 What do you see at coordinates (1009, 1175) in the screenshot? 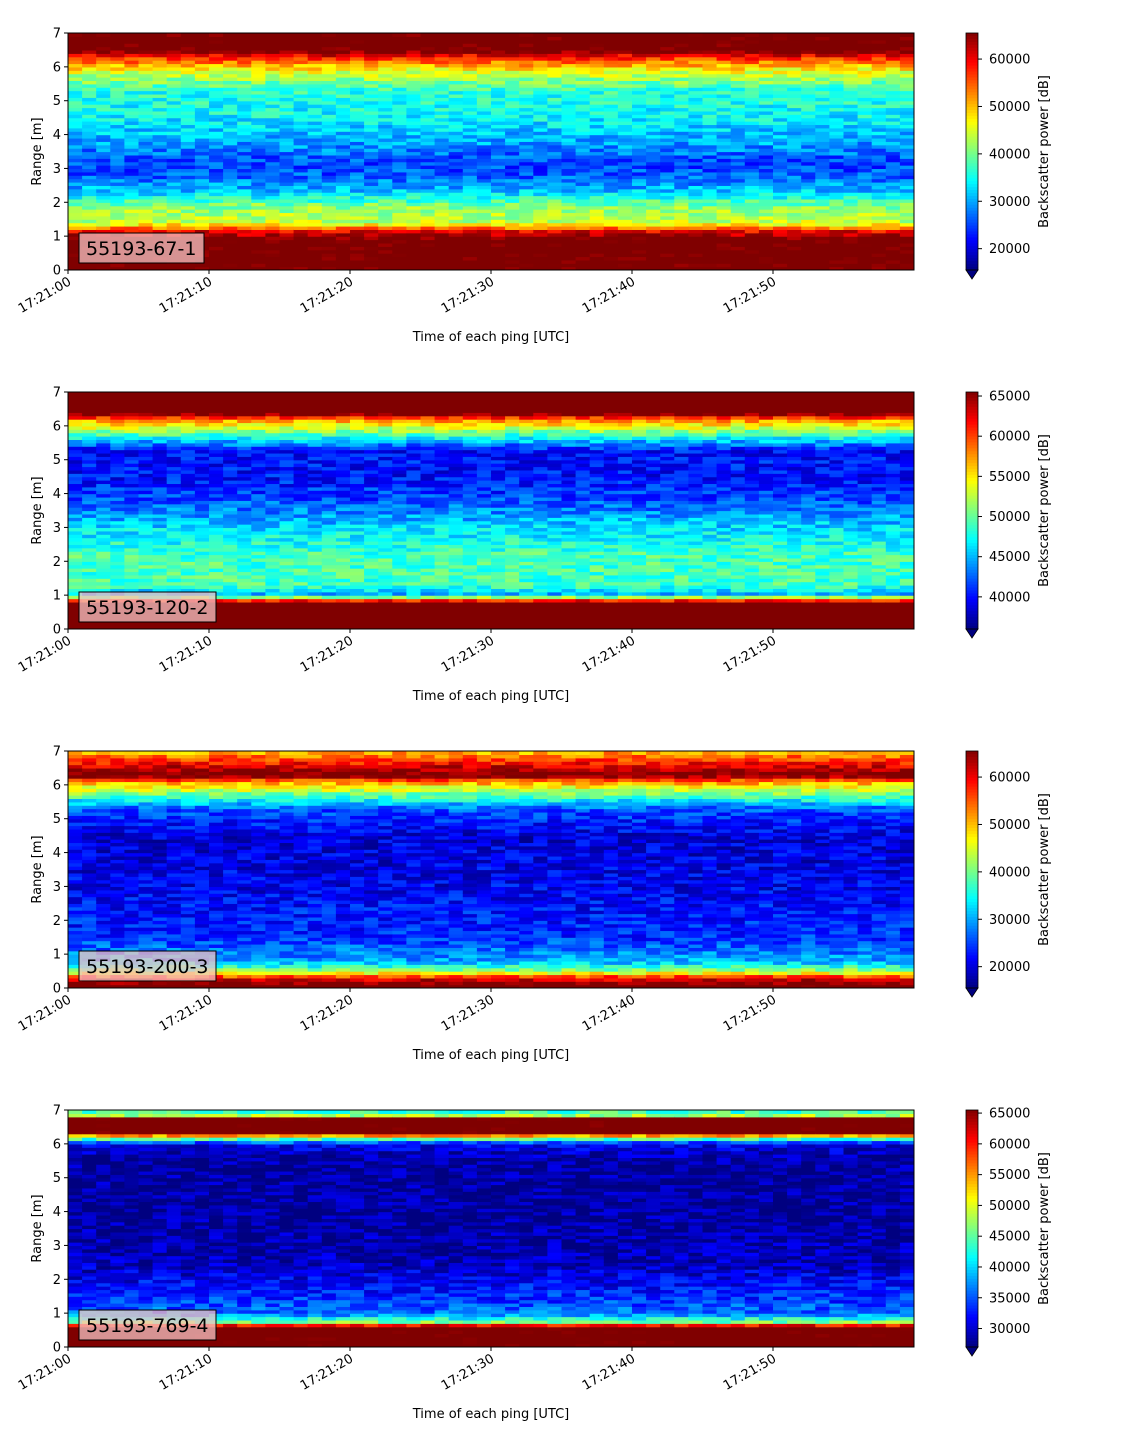
I see `colorbar-tick-label: 55000` at bounding box center [1009, 1175].